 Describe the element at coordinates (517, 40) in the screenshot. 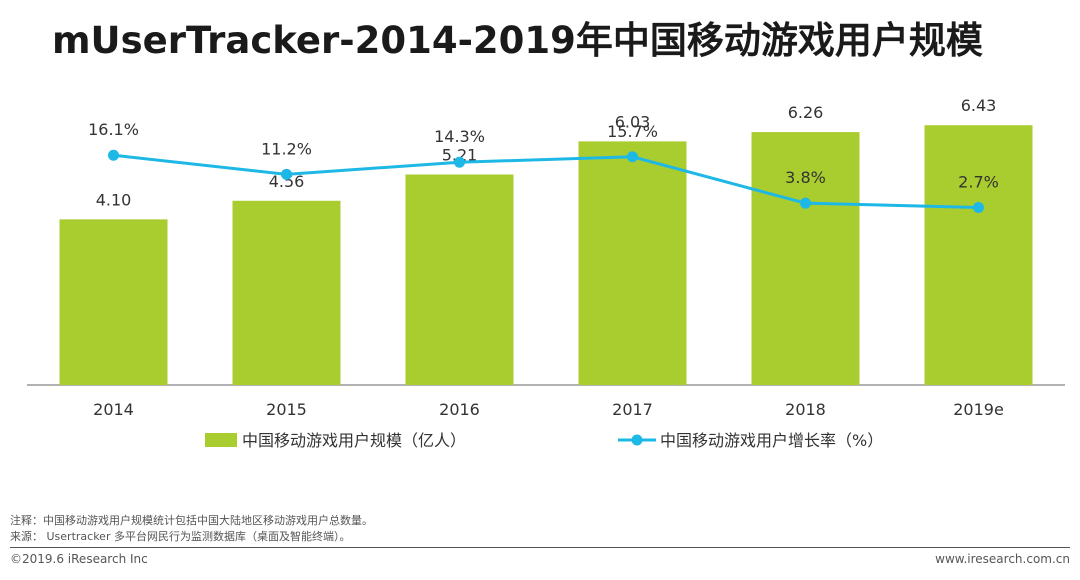

I see `page-title: mUserTracker-2014-2019年中国移动游戏用户规模` at that location.